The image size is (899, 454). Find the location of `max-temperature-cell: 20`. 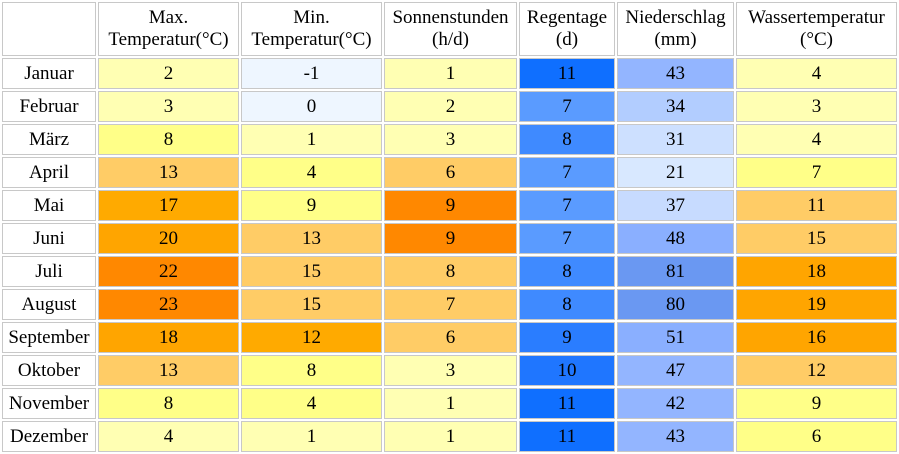

max-temperature-cell: 20 is located at coordinates (168, 238).